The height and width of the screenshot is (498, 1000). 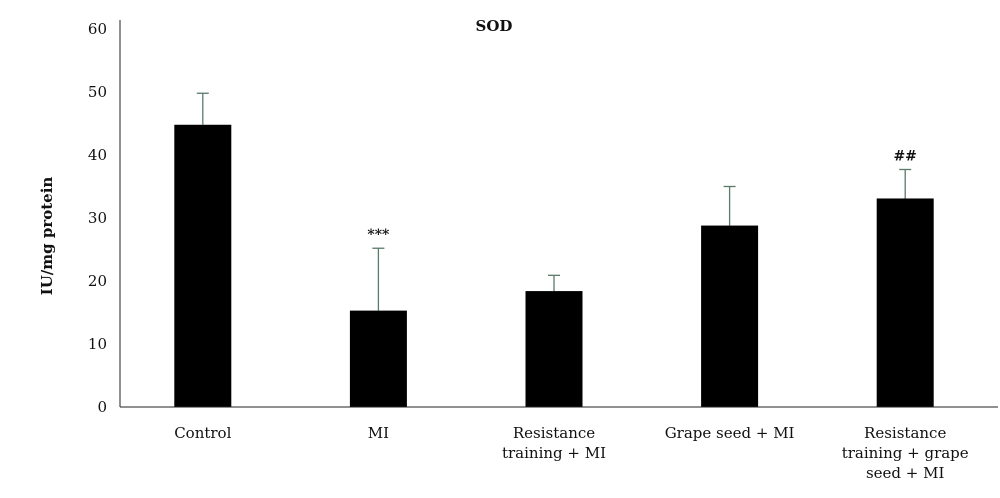 What do you see at coordinates (102, 407) in the screenshot?
I see `y-tick-label: 0` at bounding box center [102, 407].